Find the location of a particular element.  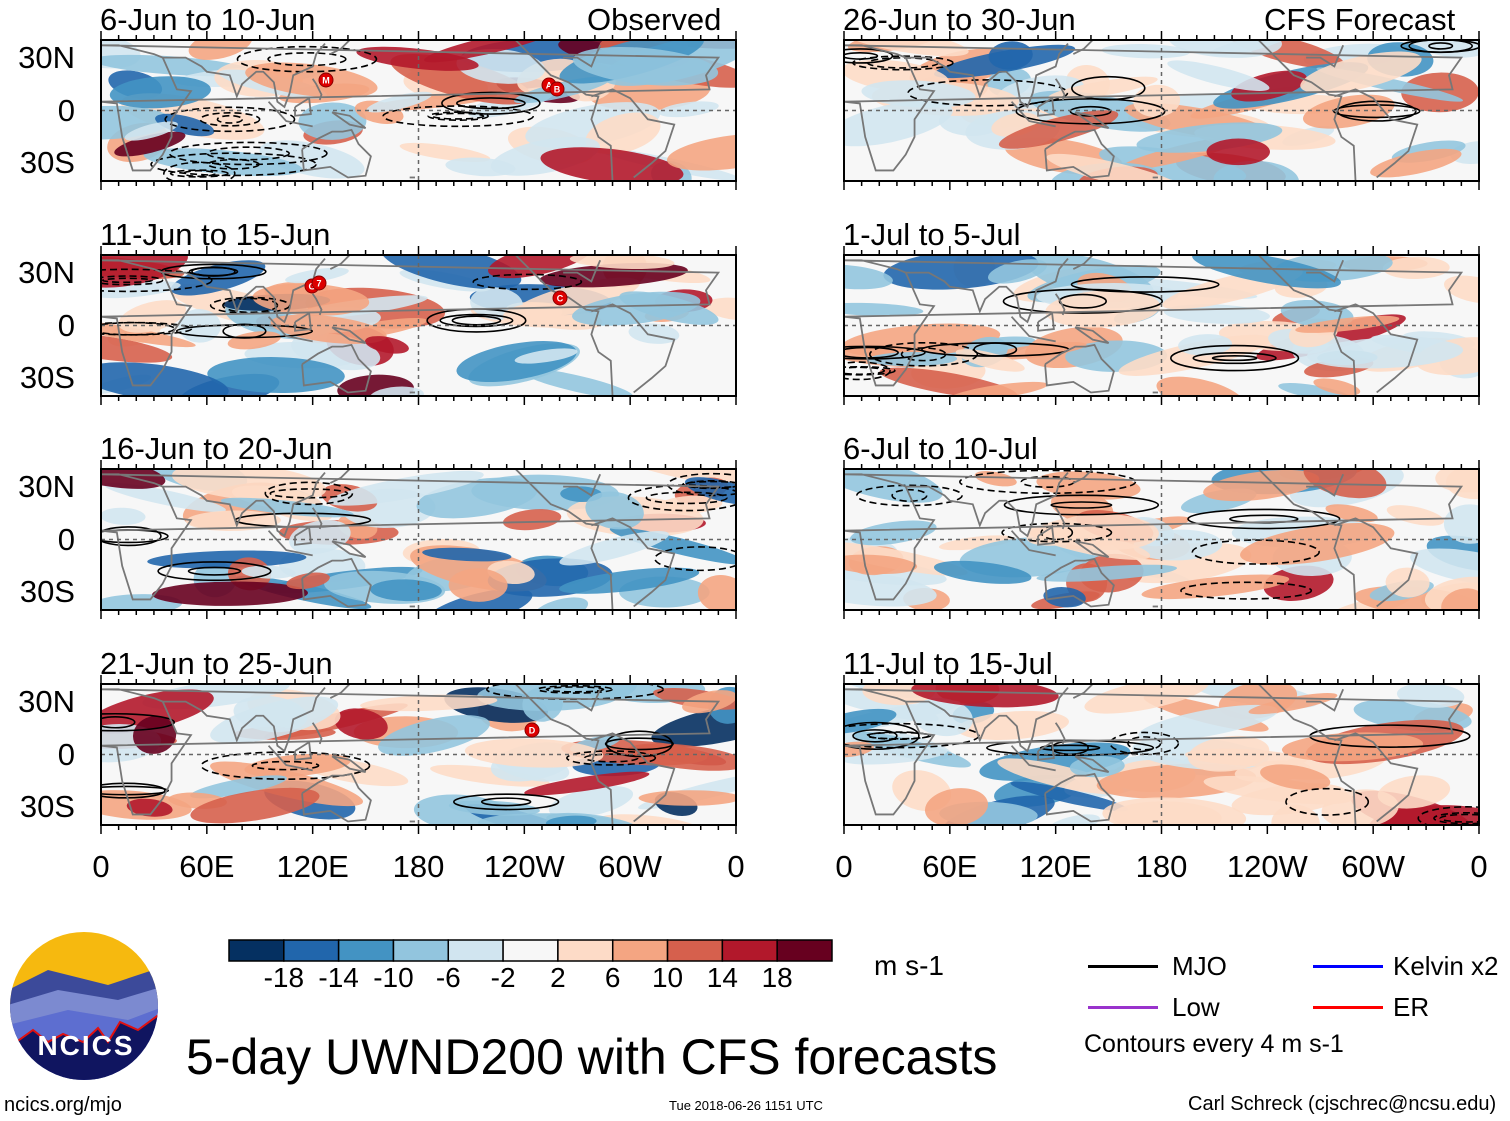

panel-title: 16-Jun to 20-Jun is located at coordinates (216, 448).